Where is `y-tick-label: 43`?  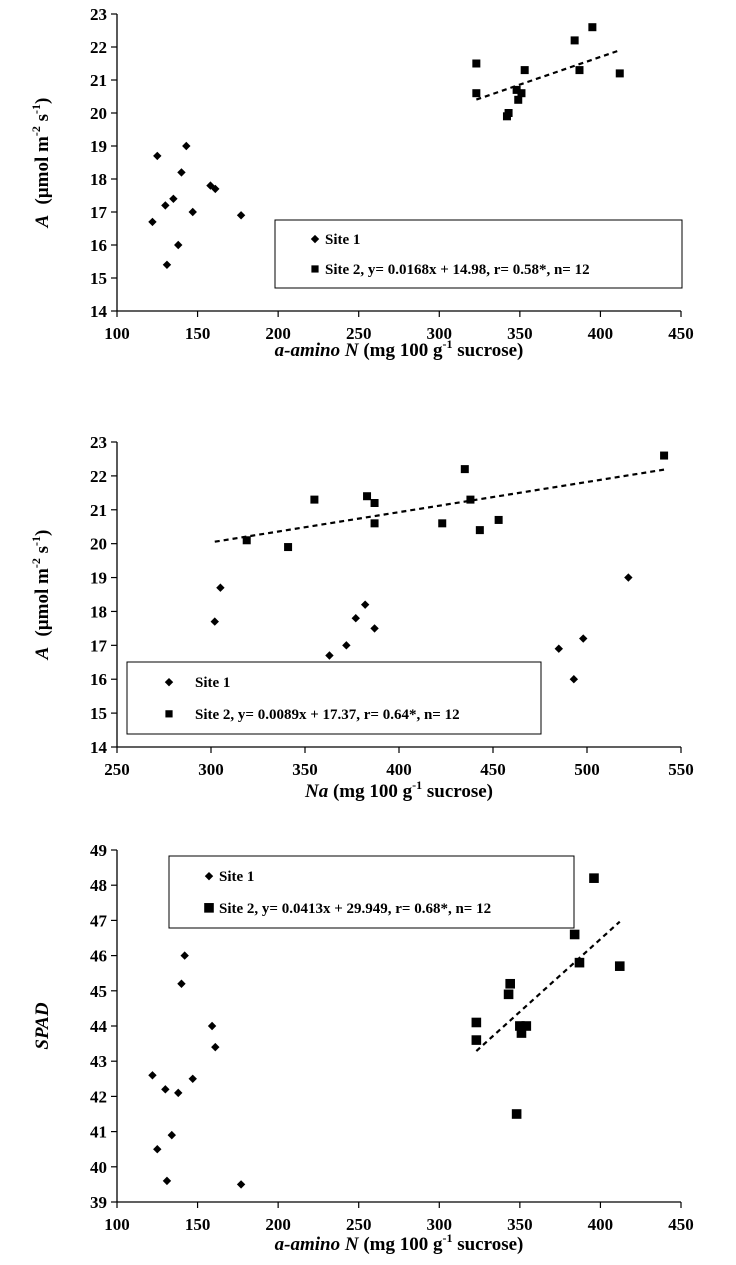 y-tick-label: 43 is located at coordinates (98, 1061).